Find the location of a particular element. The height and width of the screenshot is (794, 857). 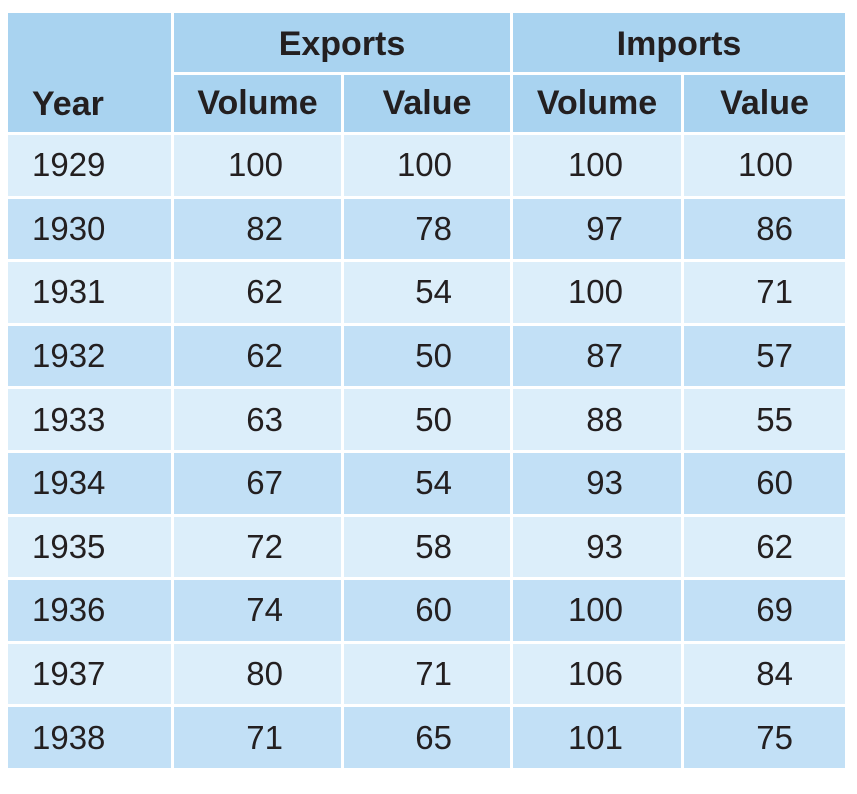

exports-value-cell: 65 is located at coordinates (427, 737).